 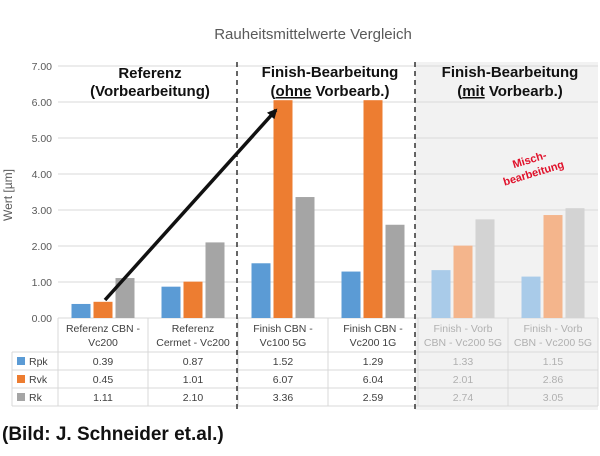 I want to click on table-cell: 6.04, so click(x=373, y=380).